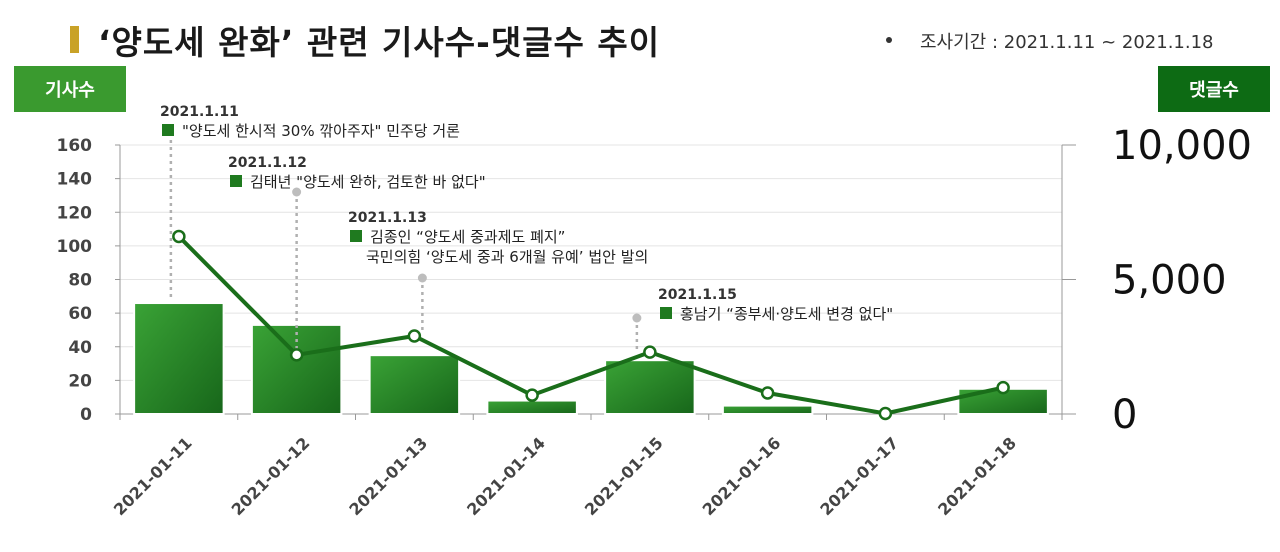 The width and height of the screenshot is (1280, 552). Describe the element at coordinates (388, 476) in the screenshot. I see `x-tick-label: 2021-01-13` at that location.